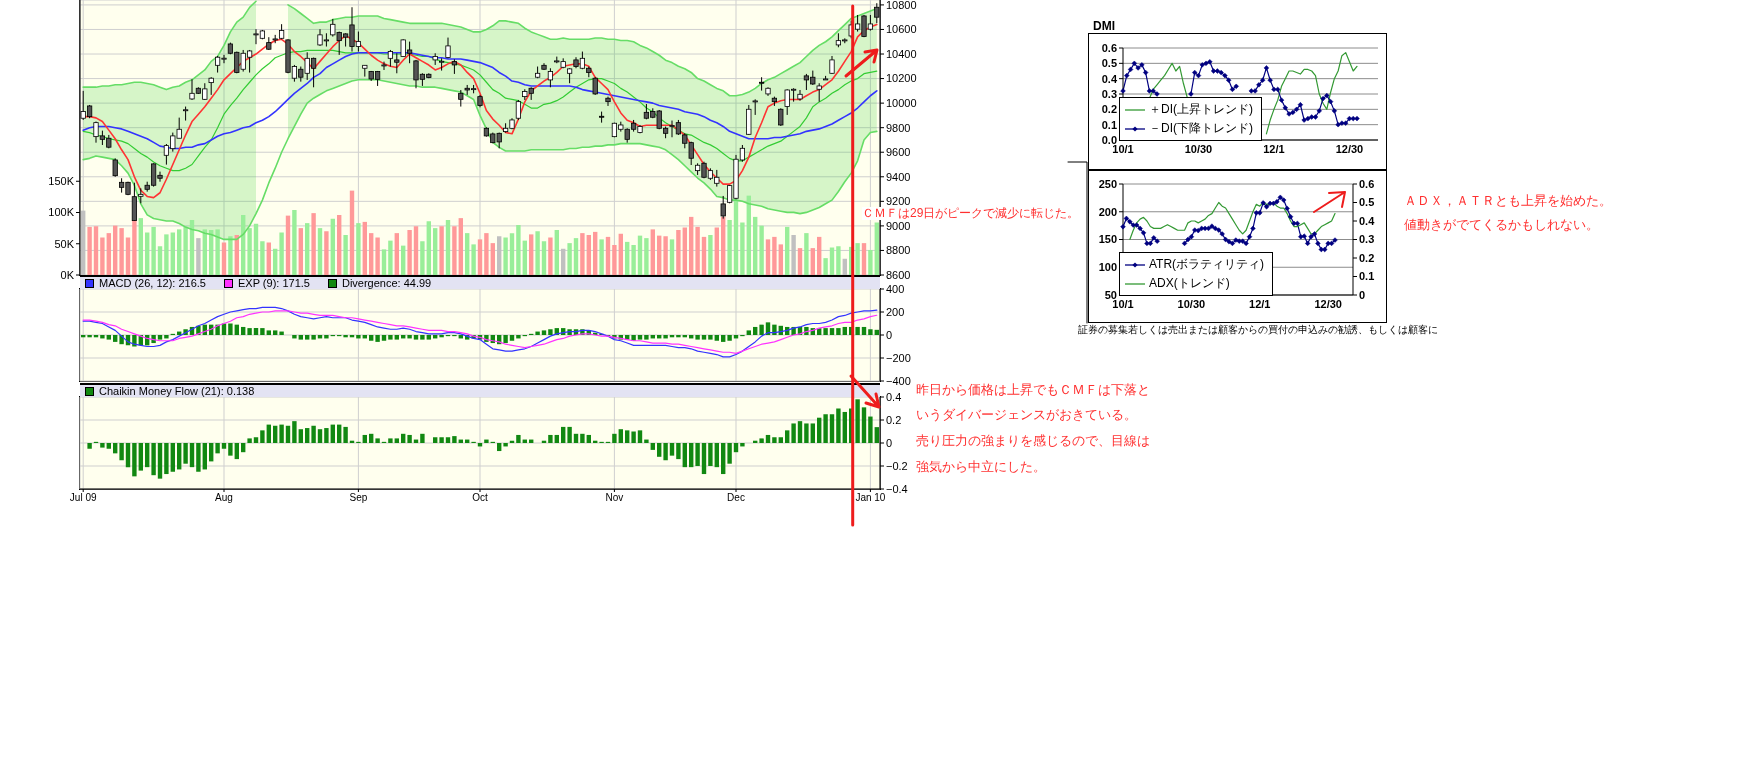 This screenshot has width=1750, height=768. Describe the element at coordinates (274, 283) in the screenshot. I see `legend-label: EXP (9): 171.5` at that location.